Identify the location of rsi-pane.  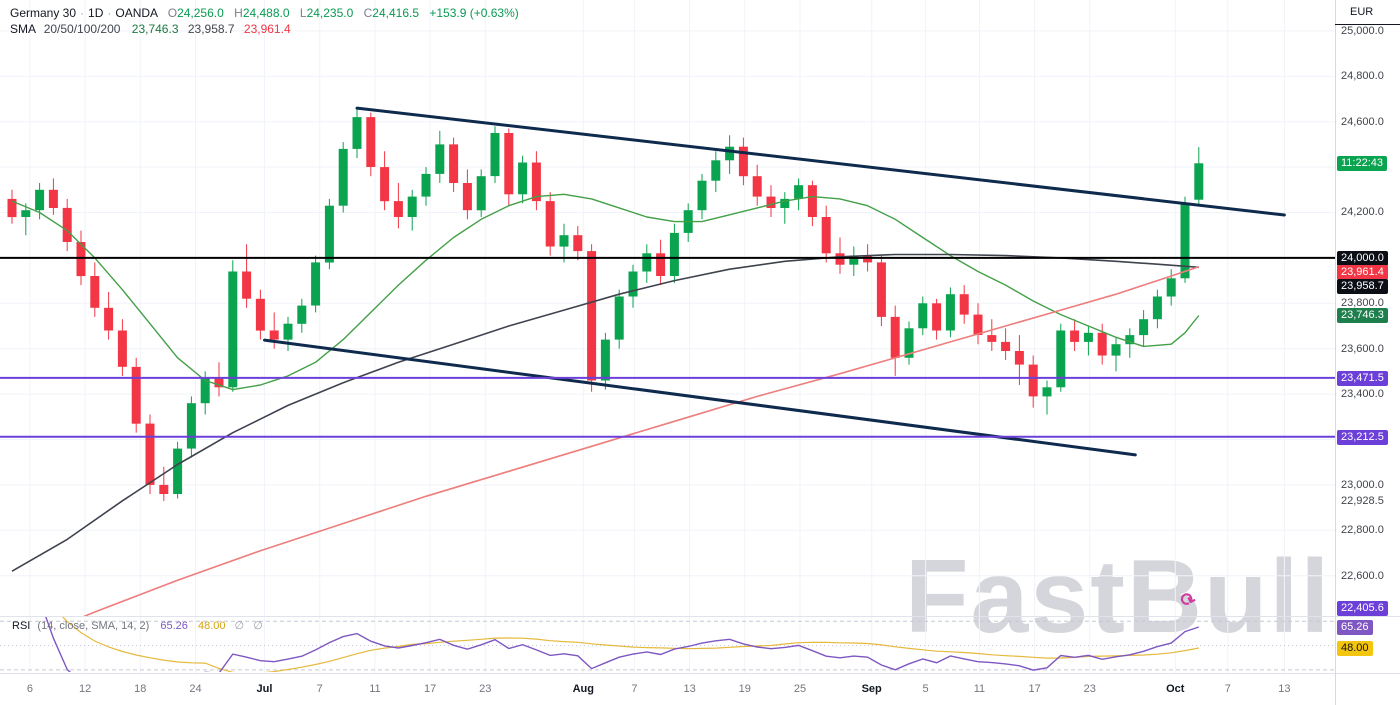
(667, 643).